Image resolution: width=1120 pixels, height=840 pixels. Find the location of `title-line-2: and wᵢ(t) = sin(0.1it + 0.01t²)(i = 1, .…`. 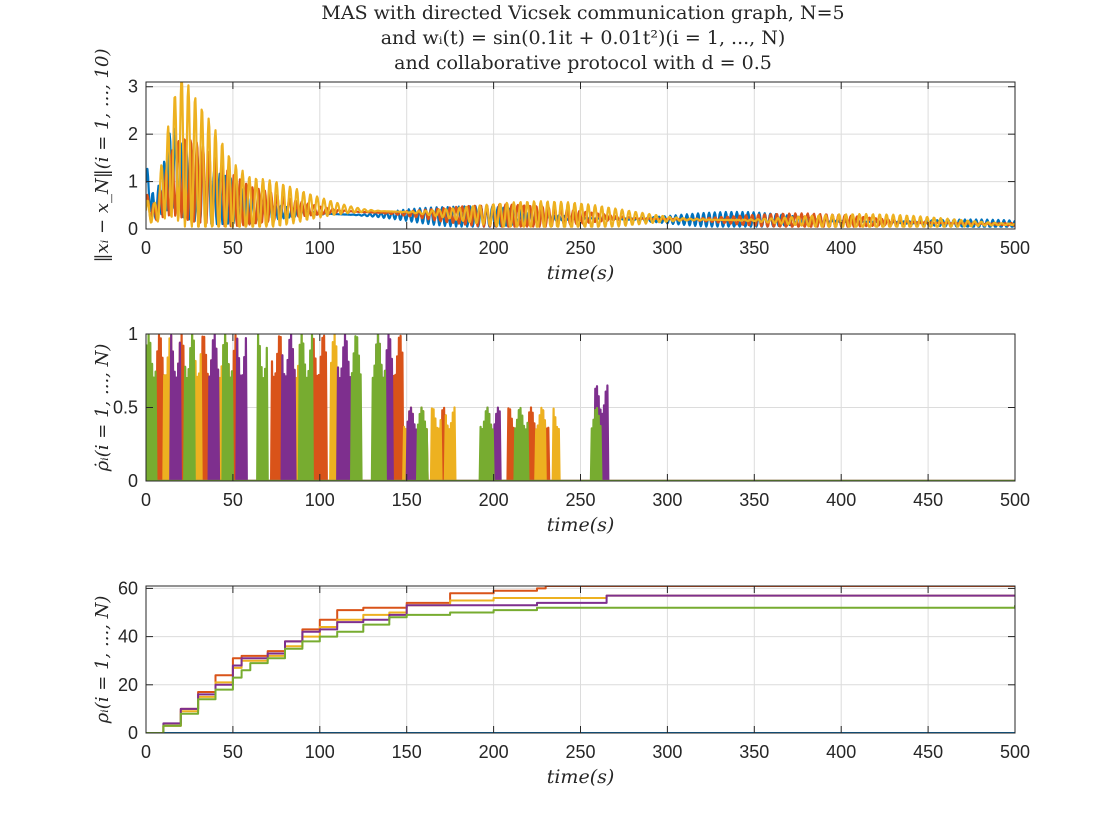

title-line-2: and wᵢ(t) = sin(0.1it + 0.01t²)(i = 1, .… is located at coordinates (583, 38).